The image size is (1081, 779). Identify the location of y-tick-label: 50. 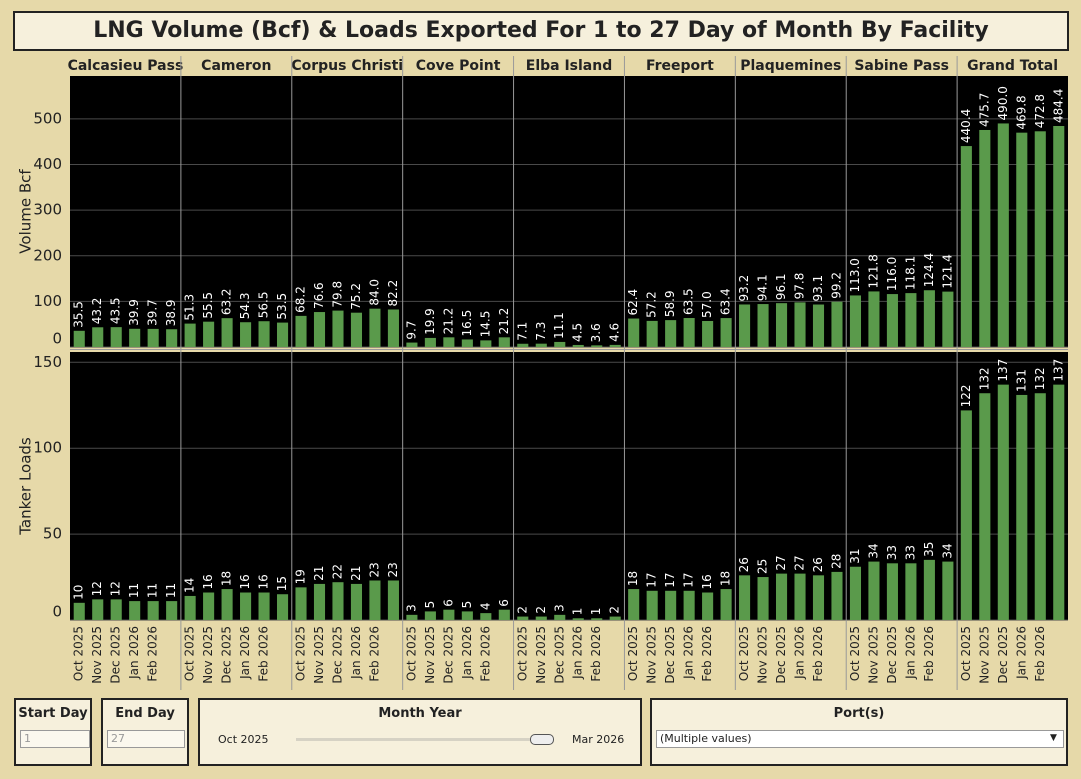
(52, 534).